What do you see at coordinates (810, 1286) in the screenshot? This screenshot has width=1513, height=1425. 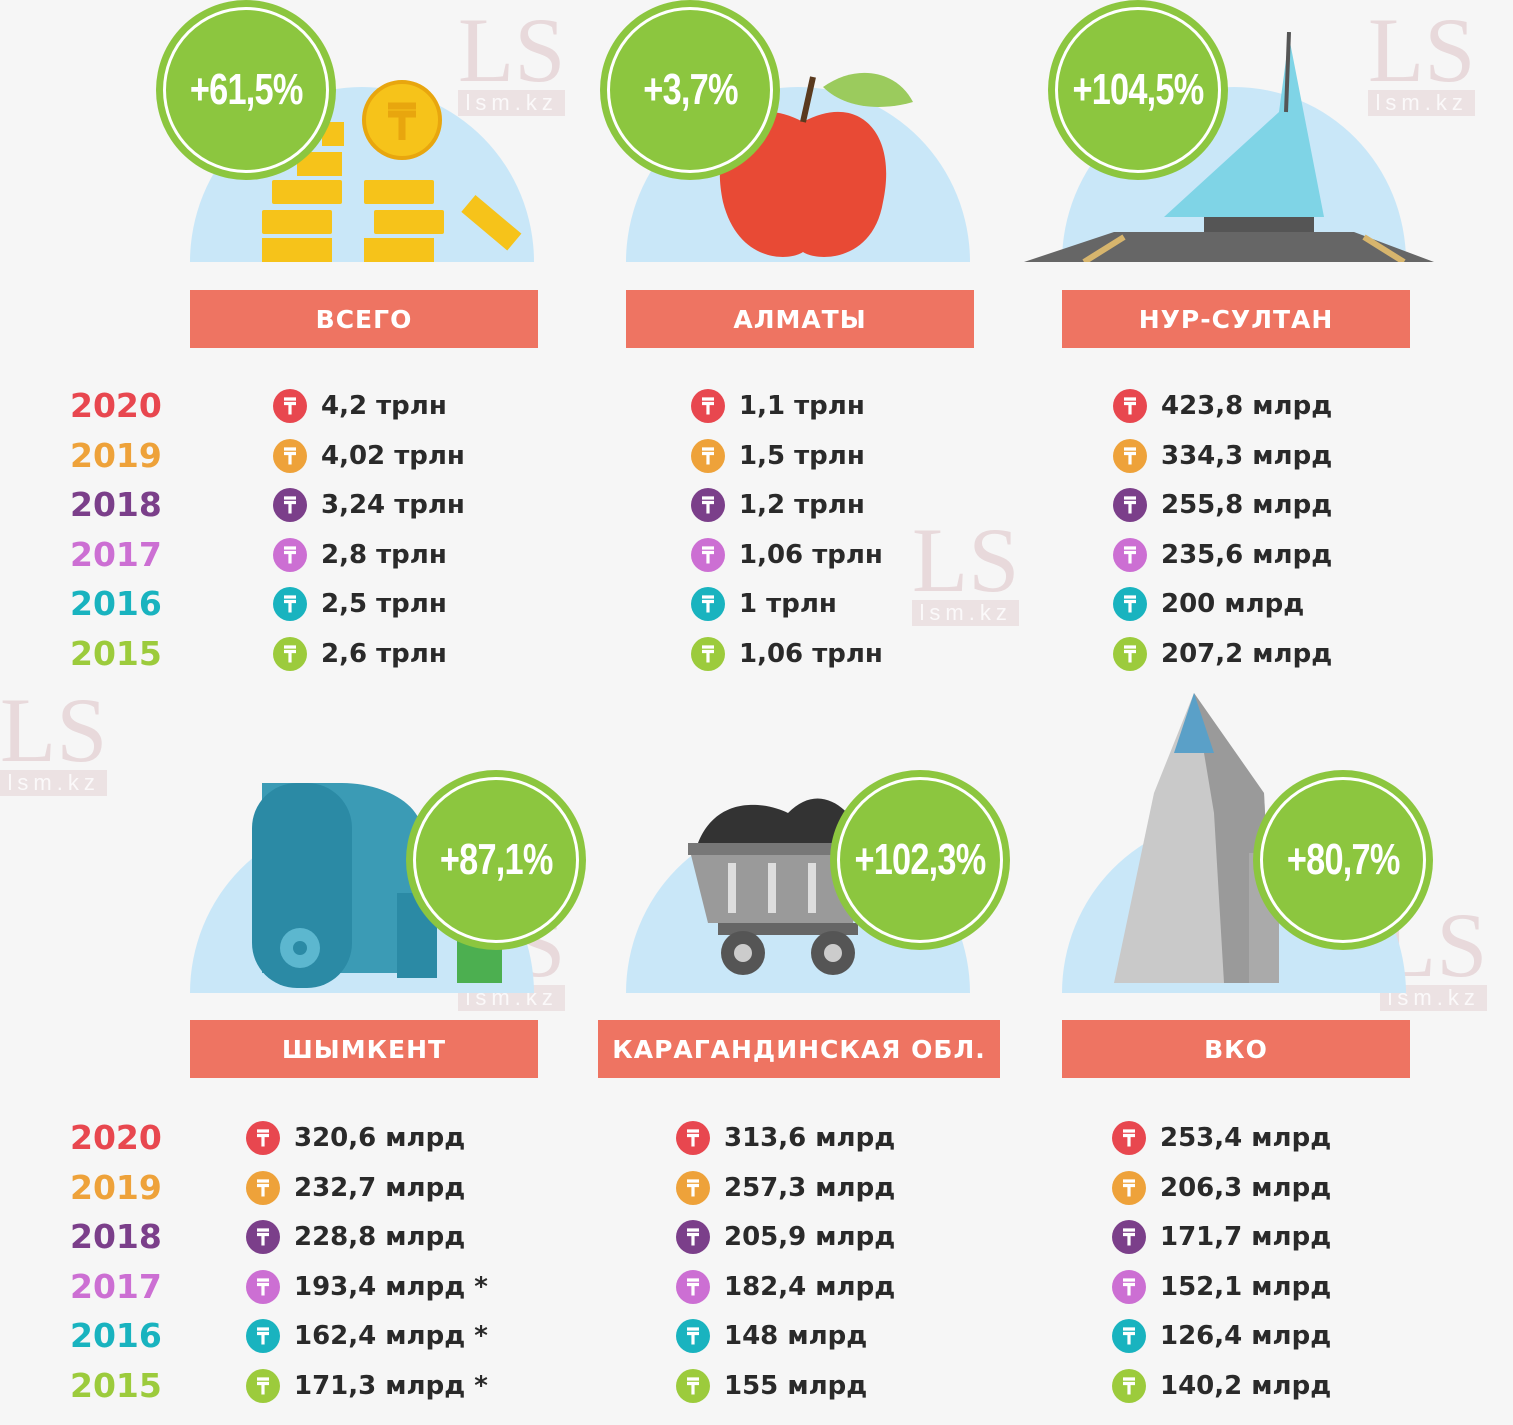 I see `amount-value: 182,4 млрд` at bounding box center [810, 1286].